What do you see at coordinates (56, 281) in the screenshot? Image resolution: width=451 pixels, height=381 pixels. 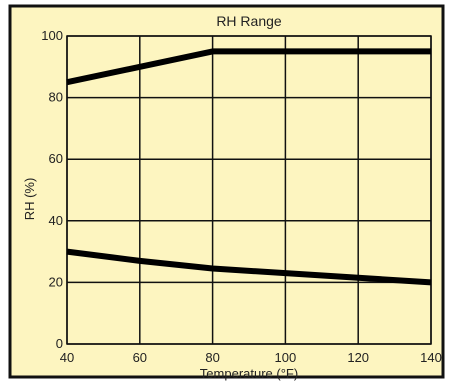 I see `y-tick-label: 20` at bounding box center [56, 281].